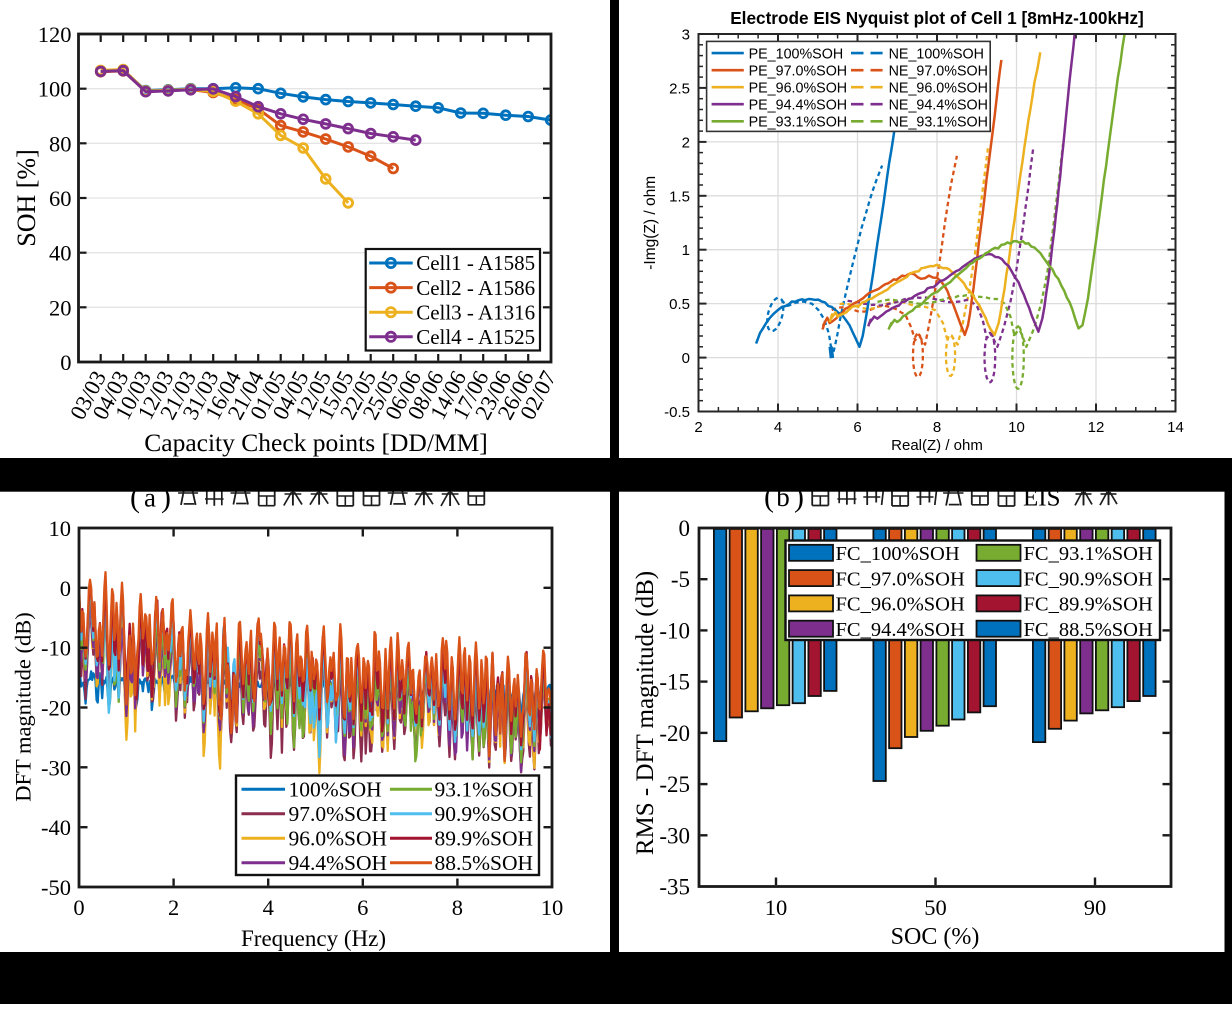  I want to click on svg-text: NE_96.0%SOH, so click(938, 88).